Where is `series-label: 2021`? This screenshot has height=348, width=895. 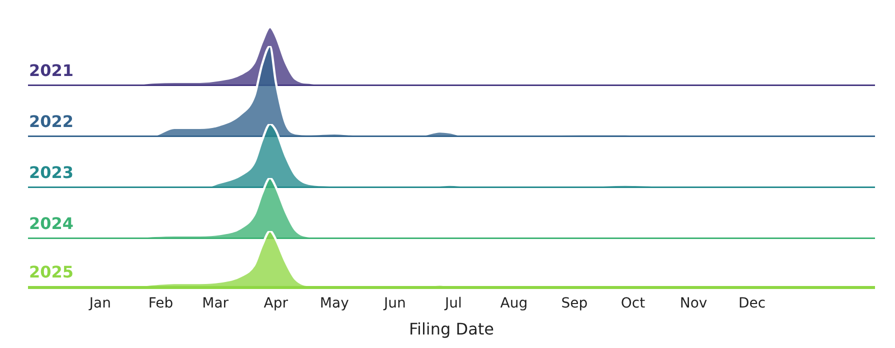
series-label: 2021 is located at coordinates (51, 70).